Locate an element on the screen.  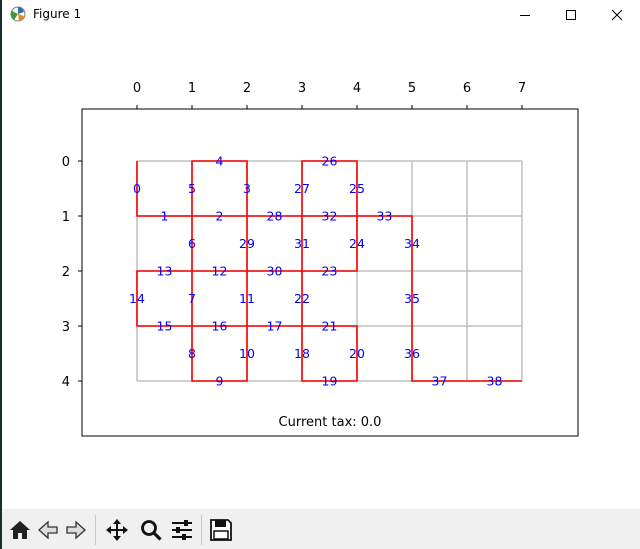
x-tick-label: 2 is located at coordinates (247, 88).